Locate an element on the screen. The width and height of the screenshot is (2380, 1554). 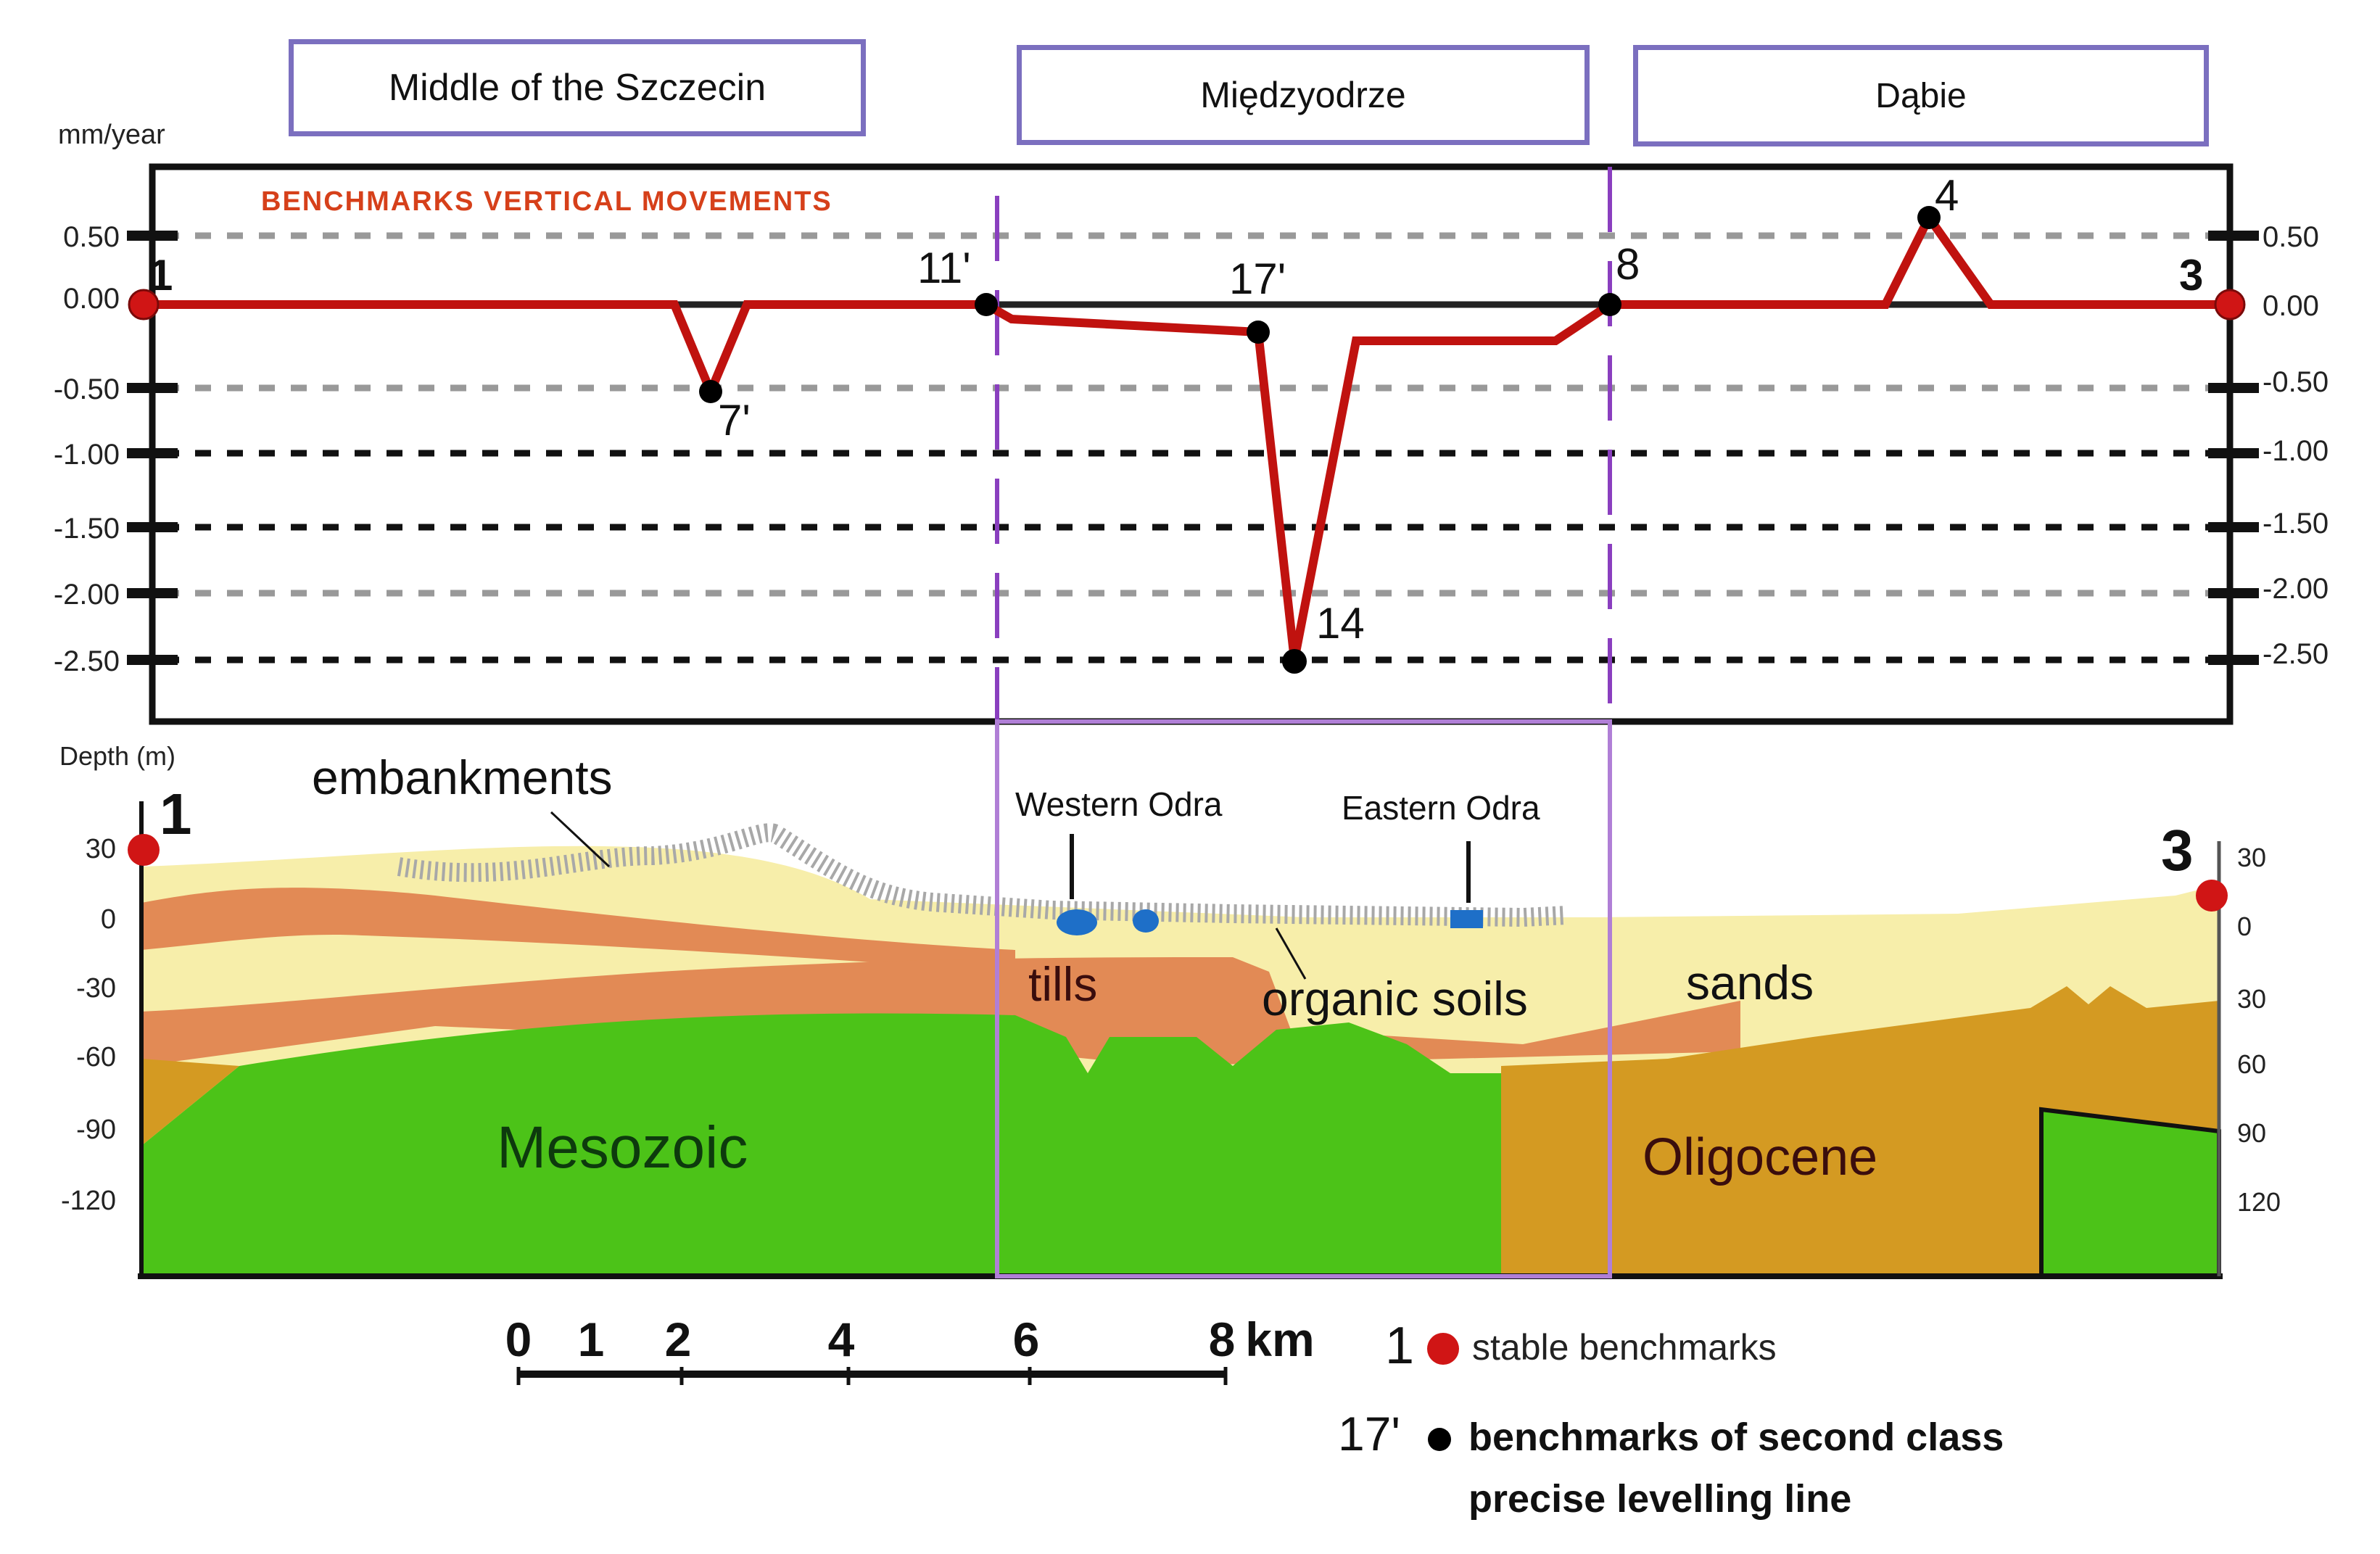
svg-text: 3 is located at coordinates (2191, 275).